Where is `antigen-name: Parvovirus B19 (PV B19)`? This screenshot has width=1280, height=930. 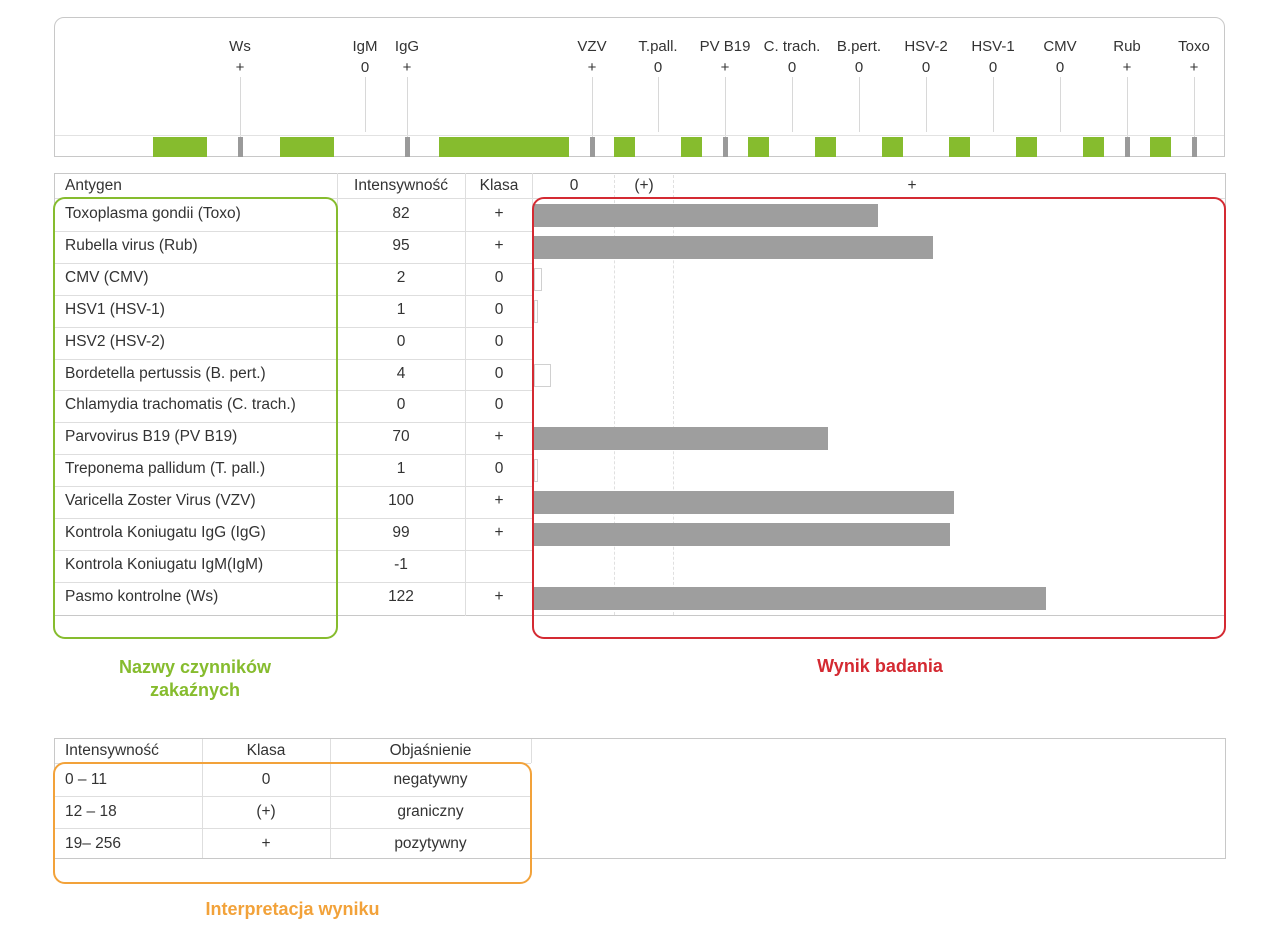
antigen-name: Parvovirus B19 (PV B19) is located at coordinates (151, 436).